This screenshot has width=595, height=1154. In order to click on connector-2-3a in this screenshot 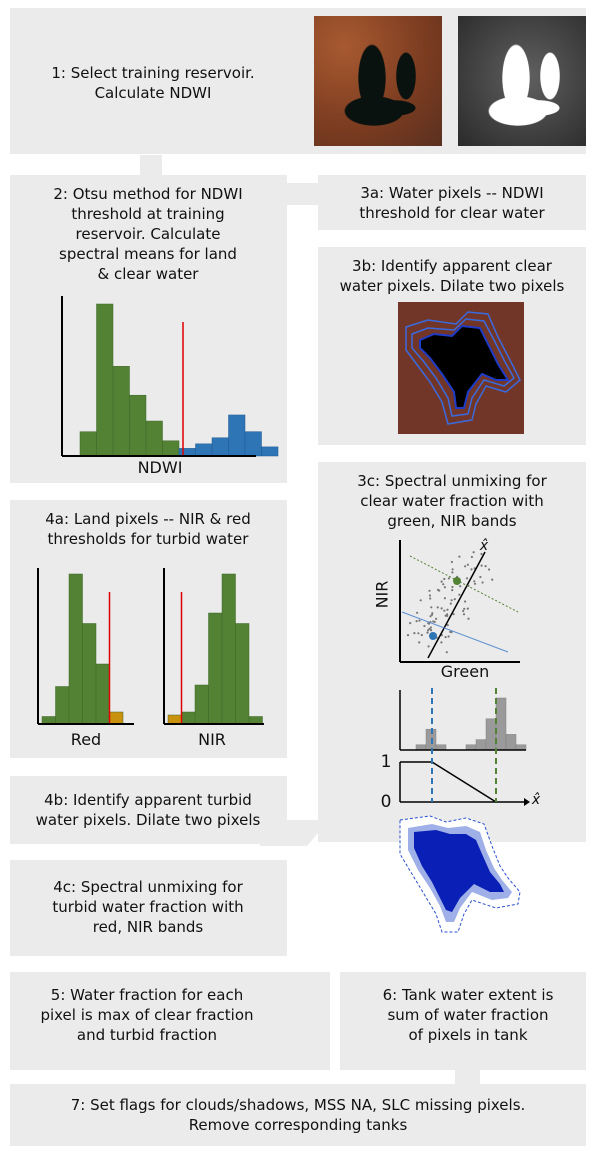, I will do `click(302, 194)`.